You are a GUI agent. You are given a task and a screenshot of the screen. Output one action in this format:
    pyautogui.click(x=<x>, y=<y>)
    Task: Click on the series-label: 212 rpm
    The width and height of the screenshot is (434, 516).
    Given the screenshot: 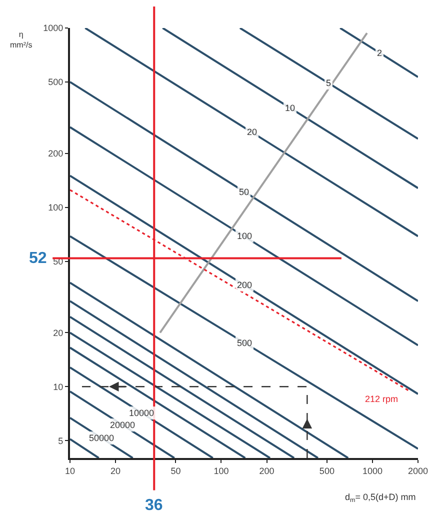 What is the action you would take?
    pyautogui.click(x=381, y=399)
    